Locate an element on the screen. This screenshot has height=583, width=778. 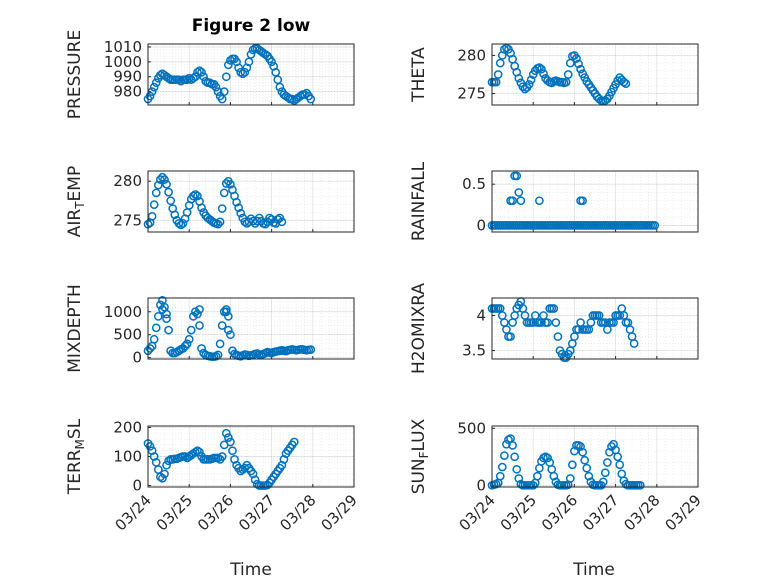
x-tick-label-03-27: 03/27 is located at coordinates (600, 512).